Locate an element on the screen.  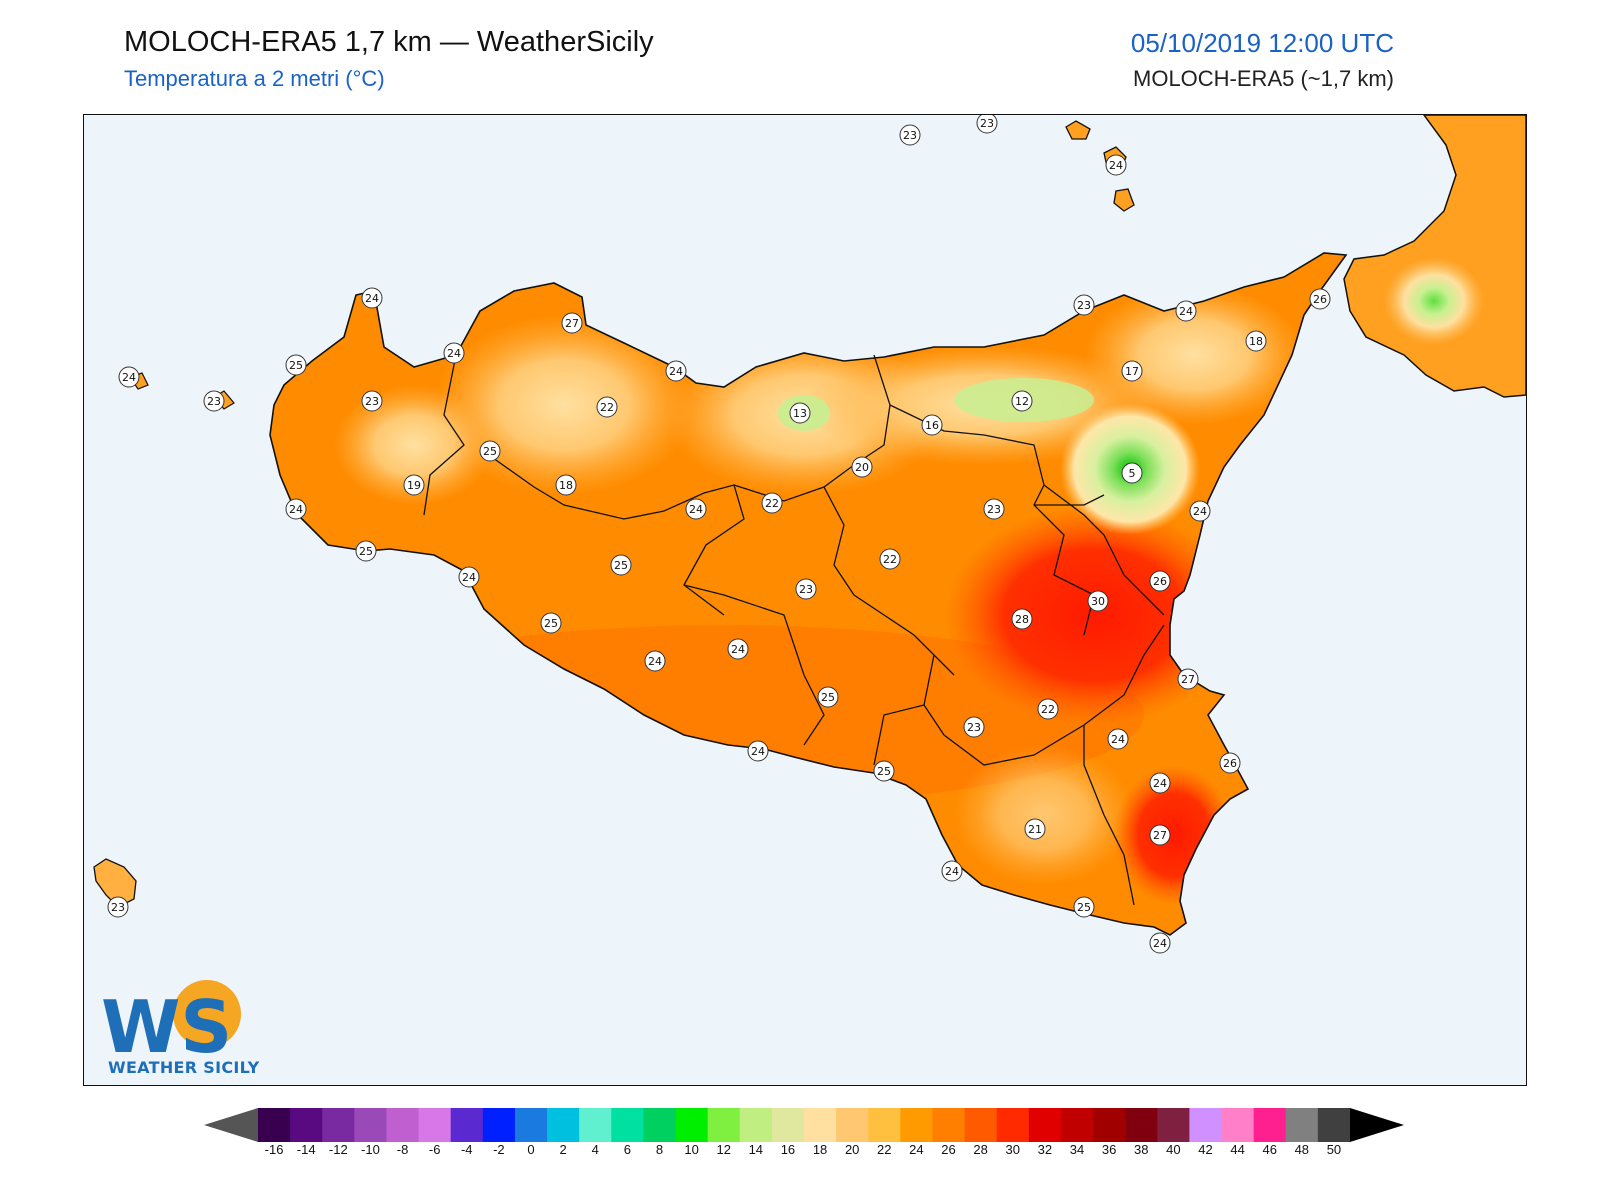
colorbar-tick: 44 is located at coordinates (1237, 1149).